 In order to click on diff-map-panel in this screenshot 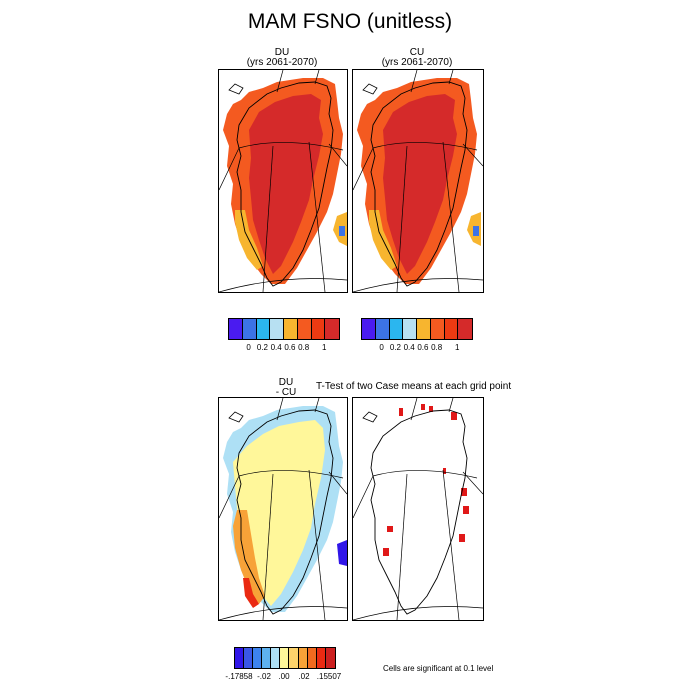, I will do `click(283, 509)`.